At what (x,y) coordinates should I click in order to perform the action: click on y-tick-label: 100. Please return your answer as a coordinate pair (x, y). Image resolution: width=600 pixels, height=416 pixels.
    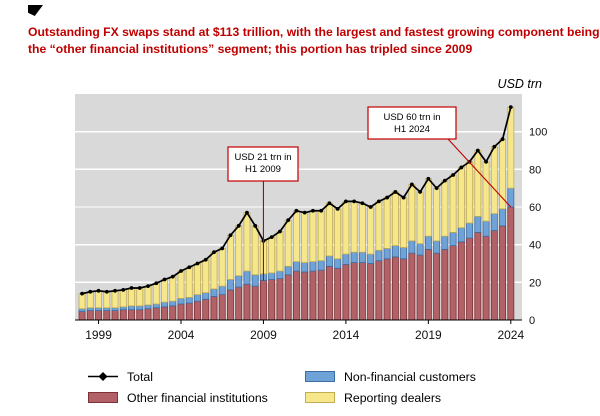
    Looking at the image, I should click on (538, 133).